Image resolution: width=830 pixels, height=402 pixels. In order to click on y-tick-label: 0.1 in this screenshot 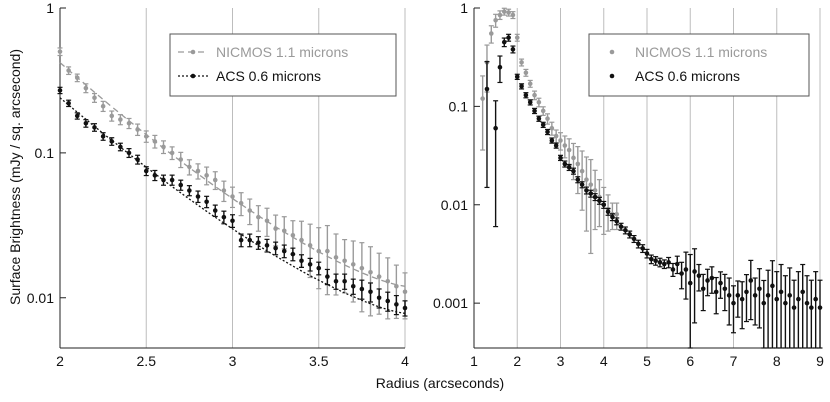, I will do `click(45, 153)`.